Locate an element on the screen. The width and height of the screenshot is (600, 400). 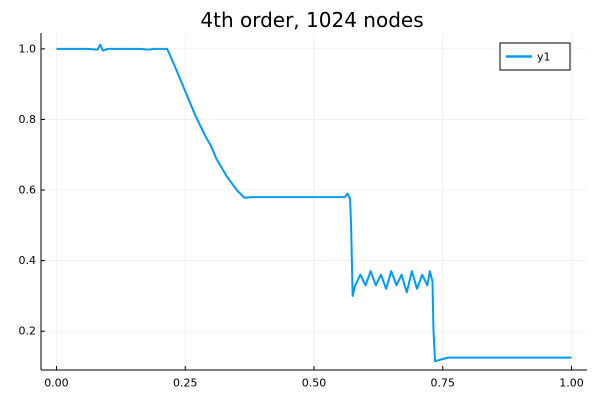
legend-label: y1 is located at coordinates (544, 57).